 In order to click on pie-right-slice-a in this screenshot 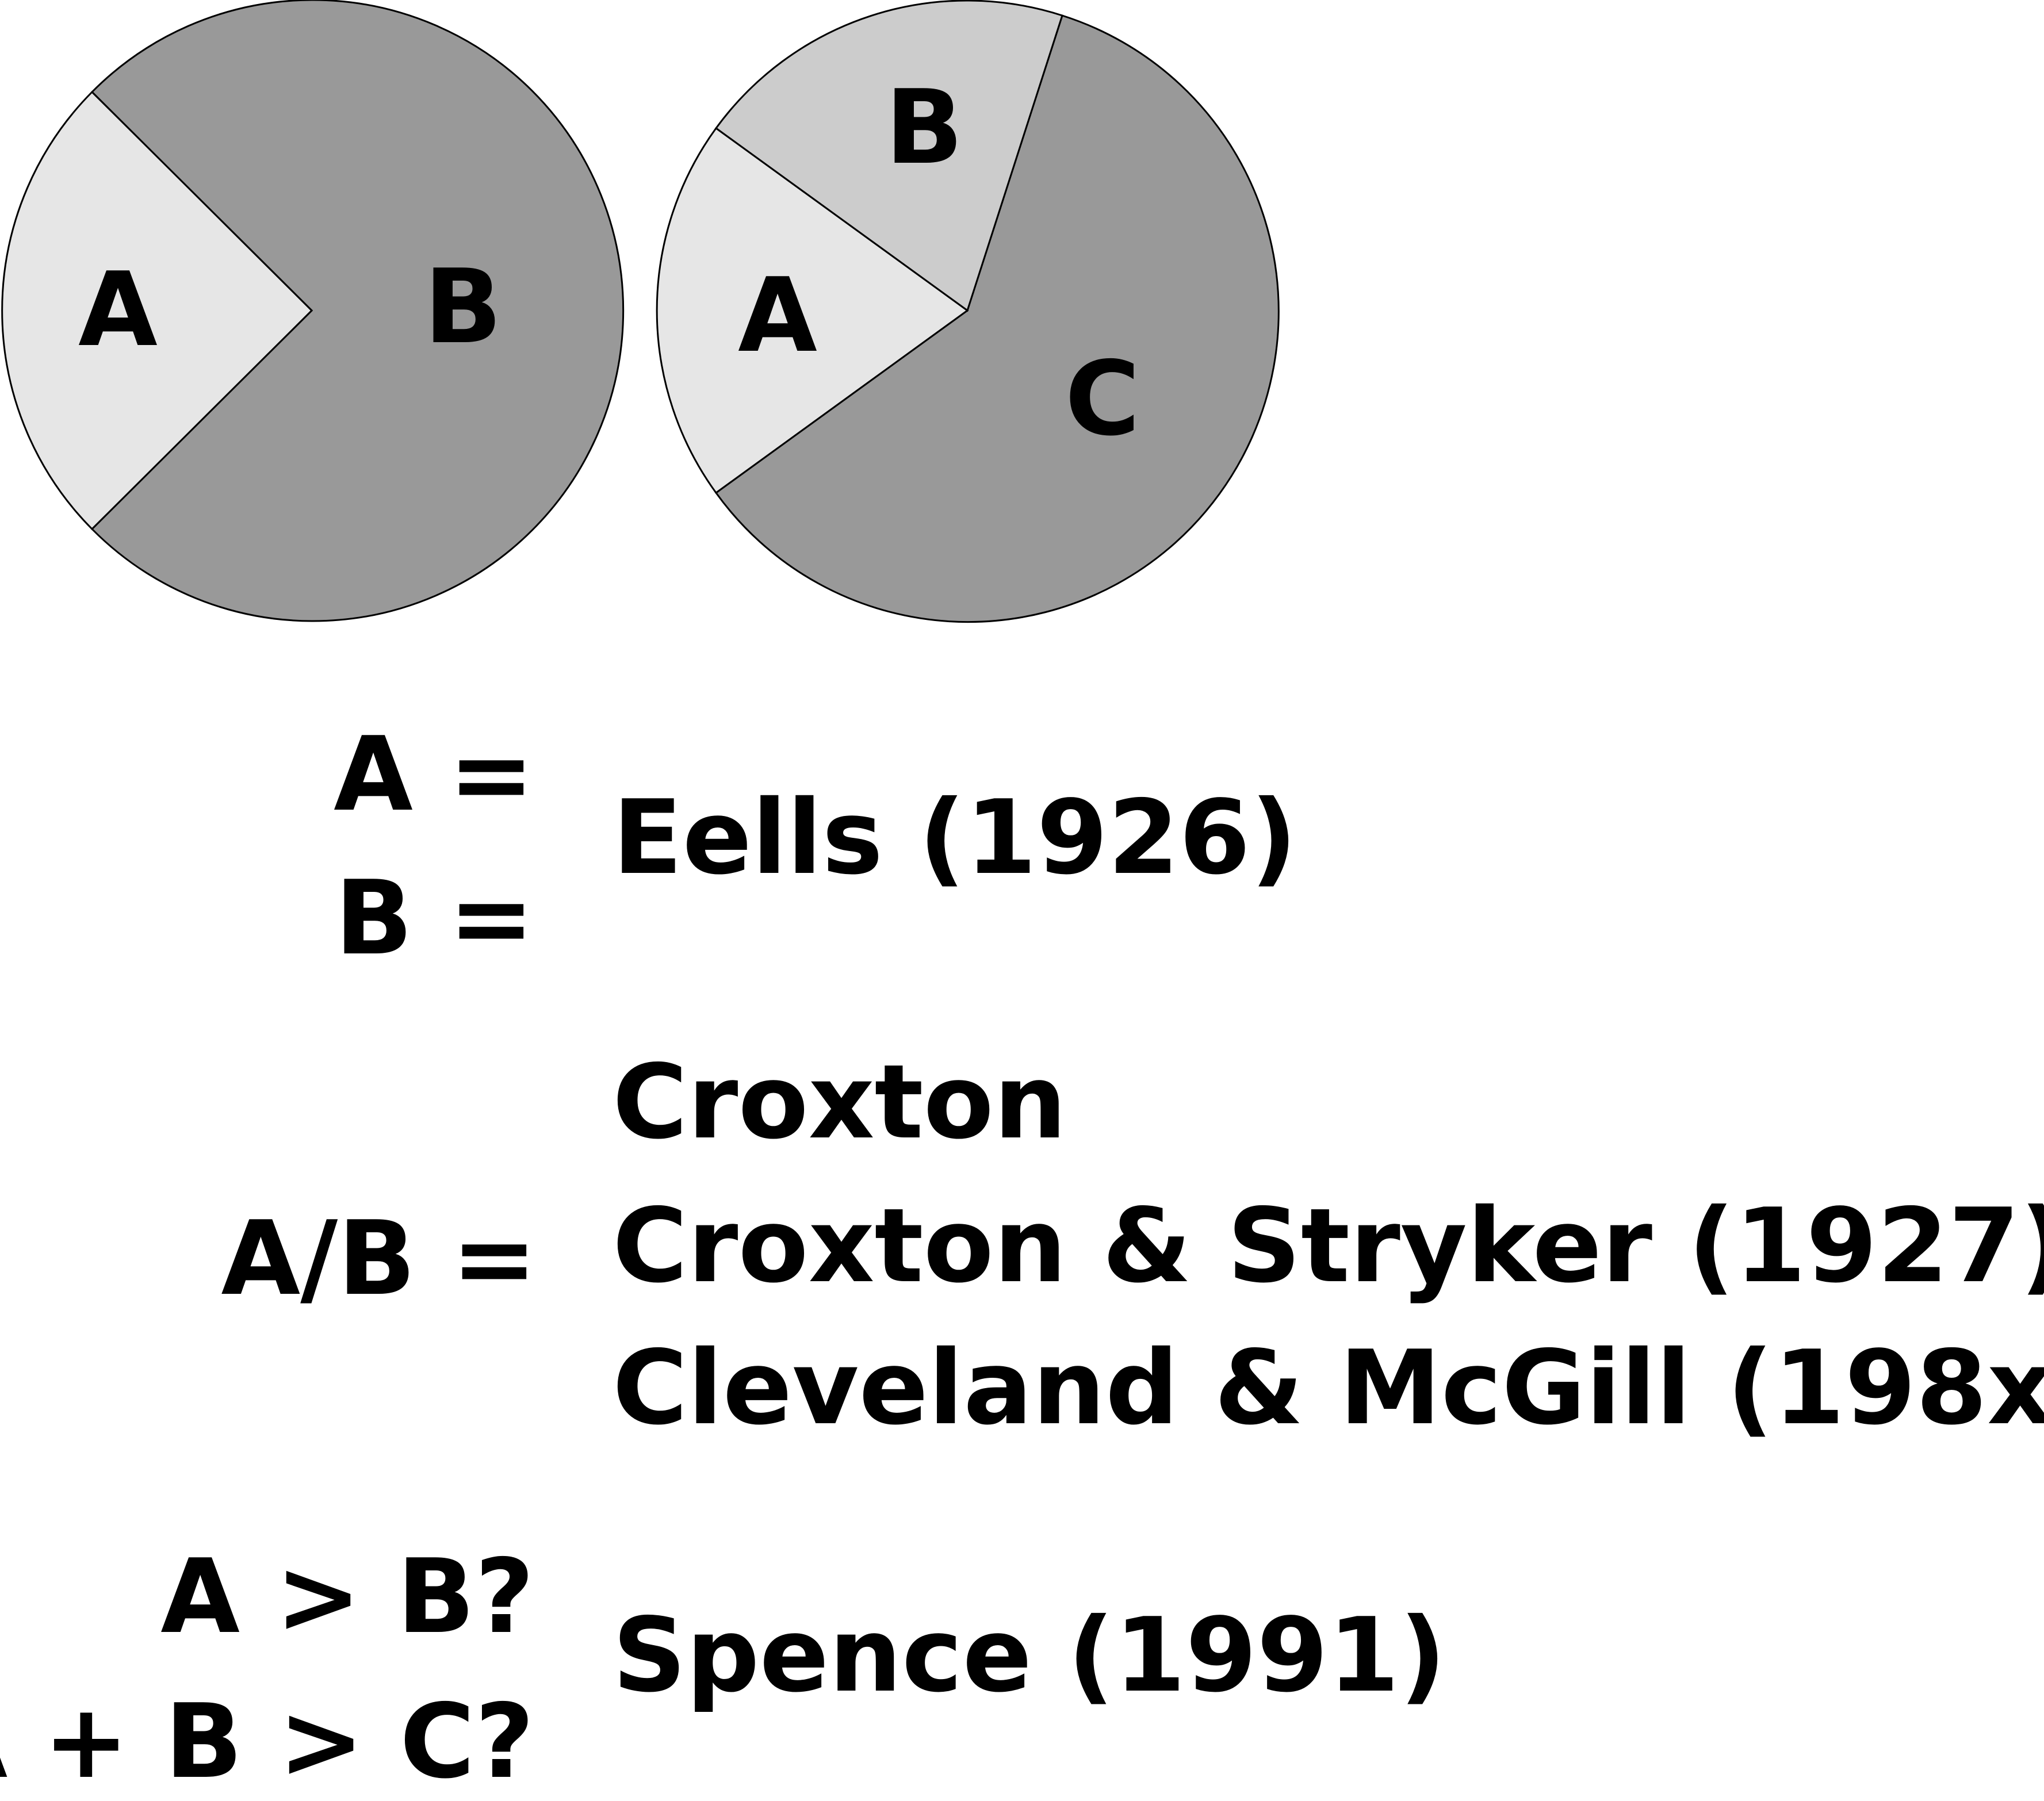, I will do `click(813, 311)`.